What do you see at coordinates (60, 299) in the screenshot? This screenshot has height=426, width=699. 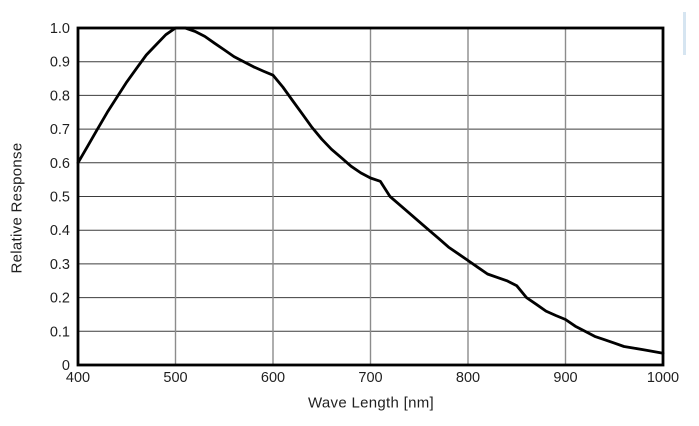 I see `y-tick-label: 0.2` at bounding box center [60, 299].